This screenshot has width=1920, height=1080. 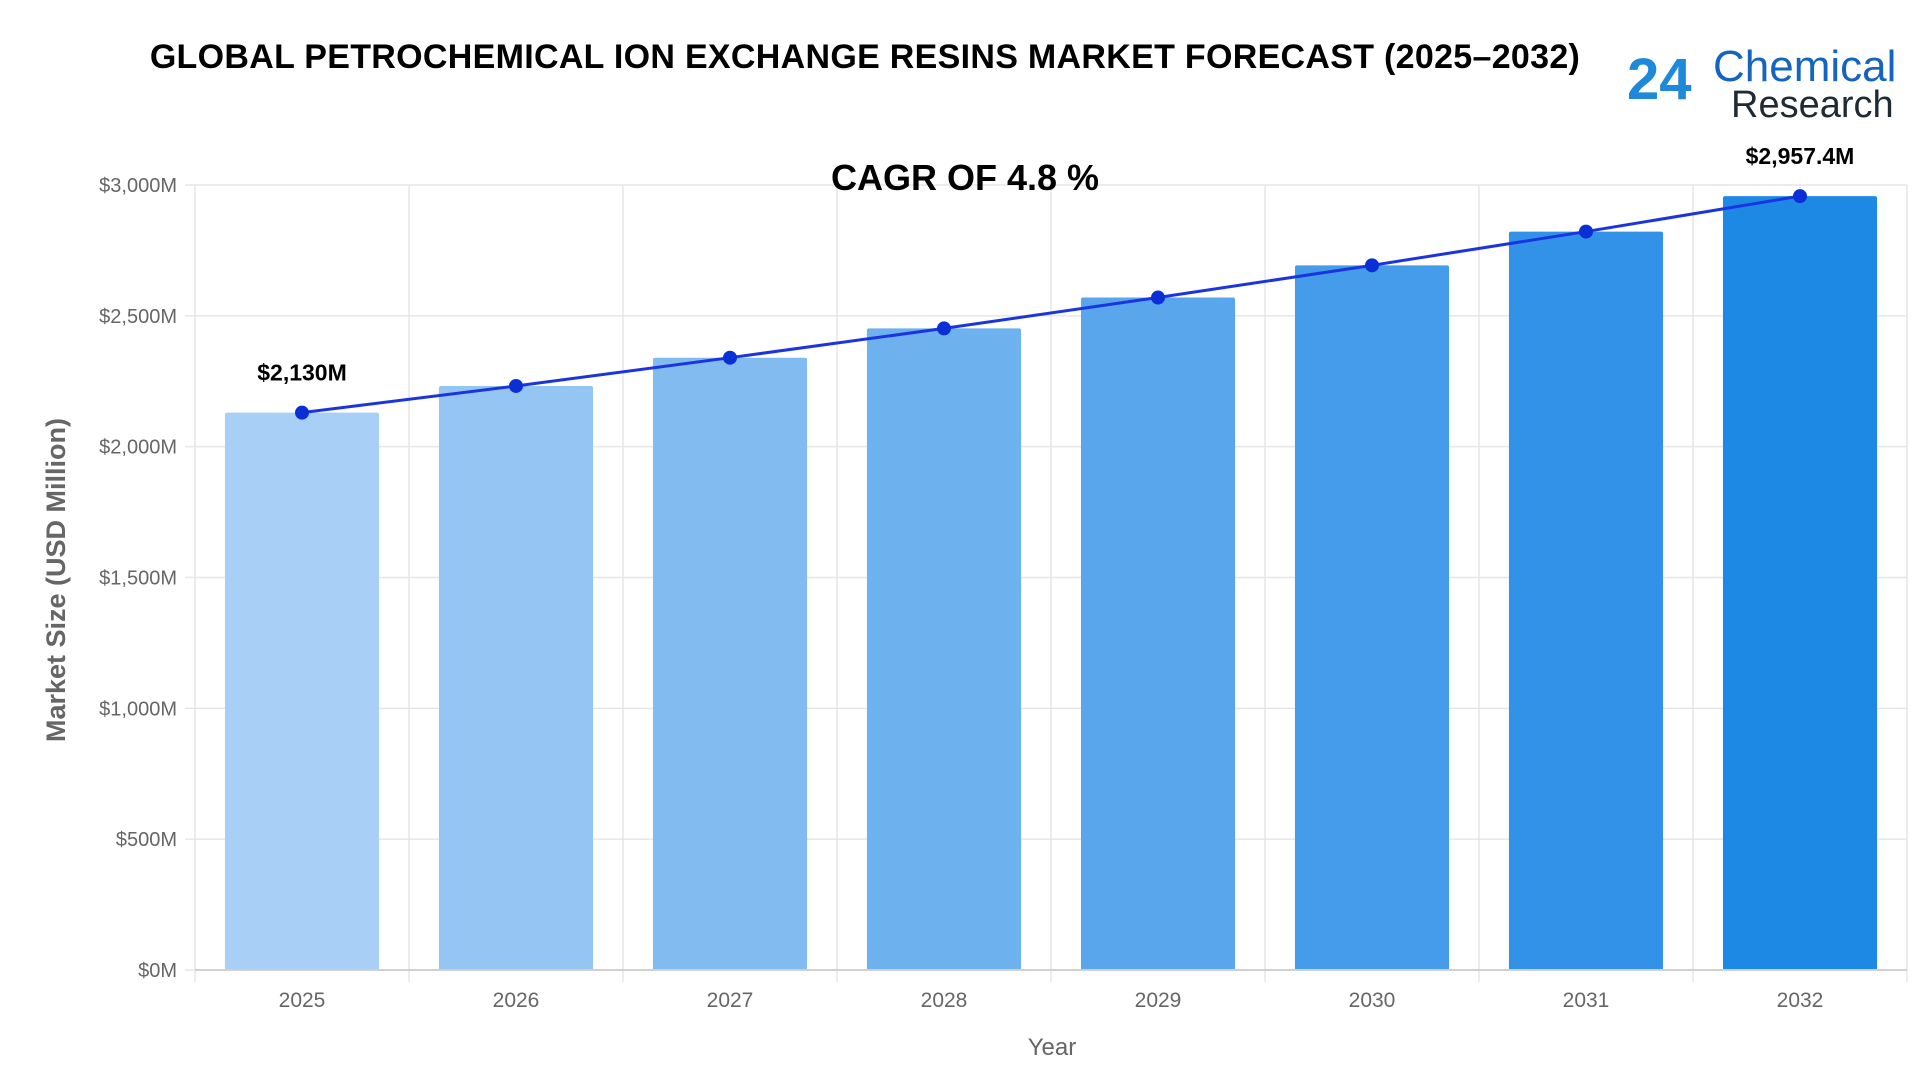 I want to click on brand-logo: 24 Chemical Research, so click(x=1761, y=85).